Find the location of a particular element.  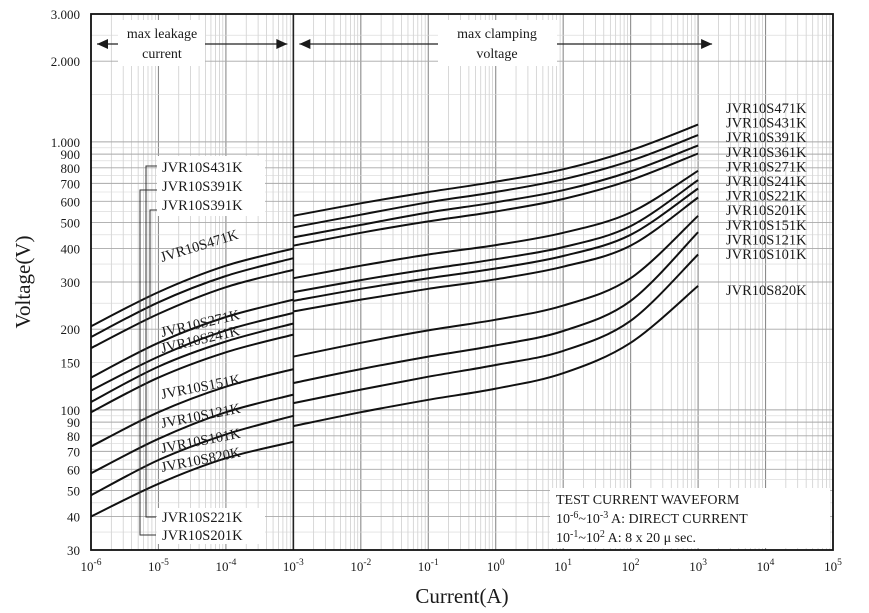

series-leakage-jvr10s121k is located at coordinates (192, 434).